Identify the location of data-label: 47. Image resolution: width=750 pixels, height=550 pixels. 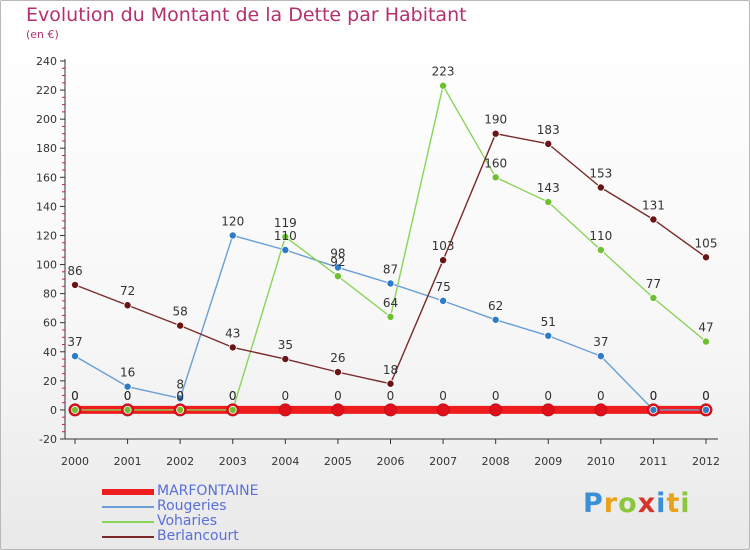
(705, 328).